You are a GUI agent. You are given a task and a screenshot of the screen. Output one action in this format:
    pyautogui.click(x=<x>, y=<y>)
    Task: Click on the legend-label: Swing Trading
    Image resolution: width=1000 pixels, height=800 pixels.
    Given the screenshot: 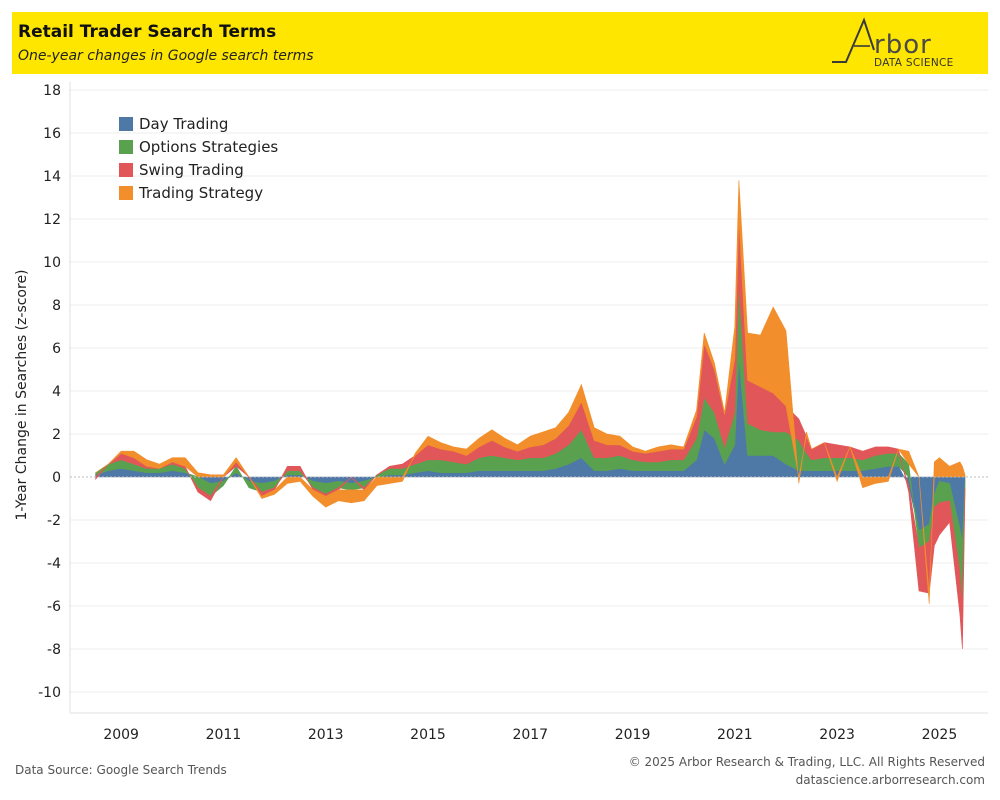 What is the action you would take?
    pyautogui.click(x=191, y=170)
    